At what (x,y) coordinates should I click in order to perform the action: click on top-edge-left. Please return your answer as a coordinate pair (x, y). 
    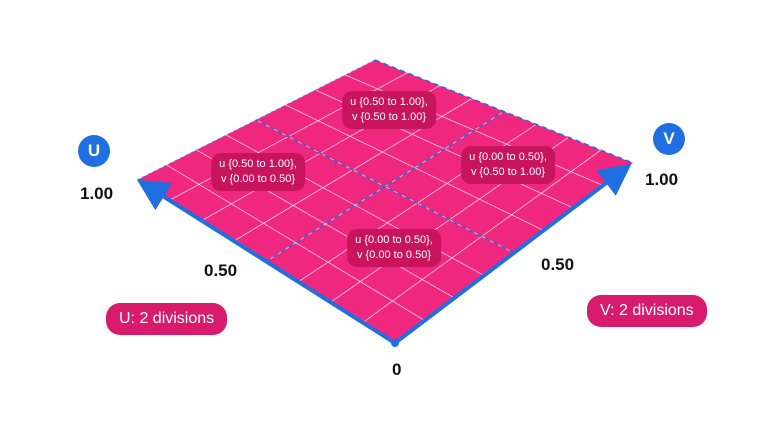
    Looking at the image, I should click on (256, 120).